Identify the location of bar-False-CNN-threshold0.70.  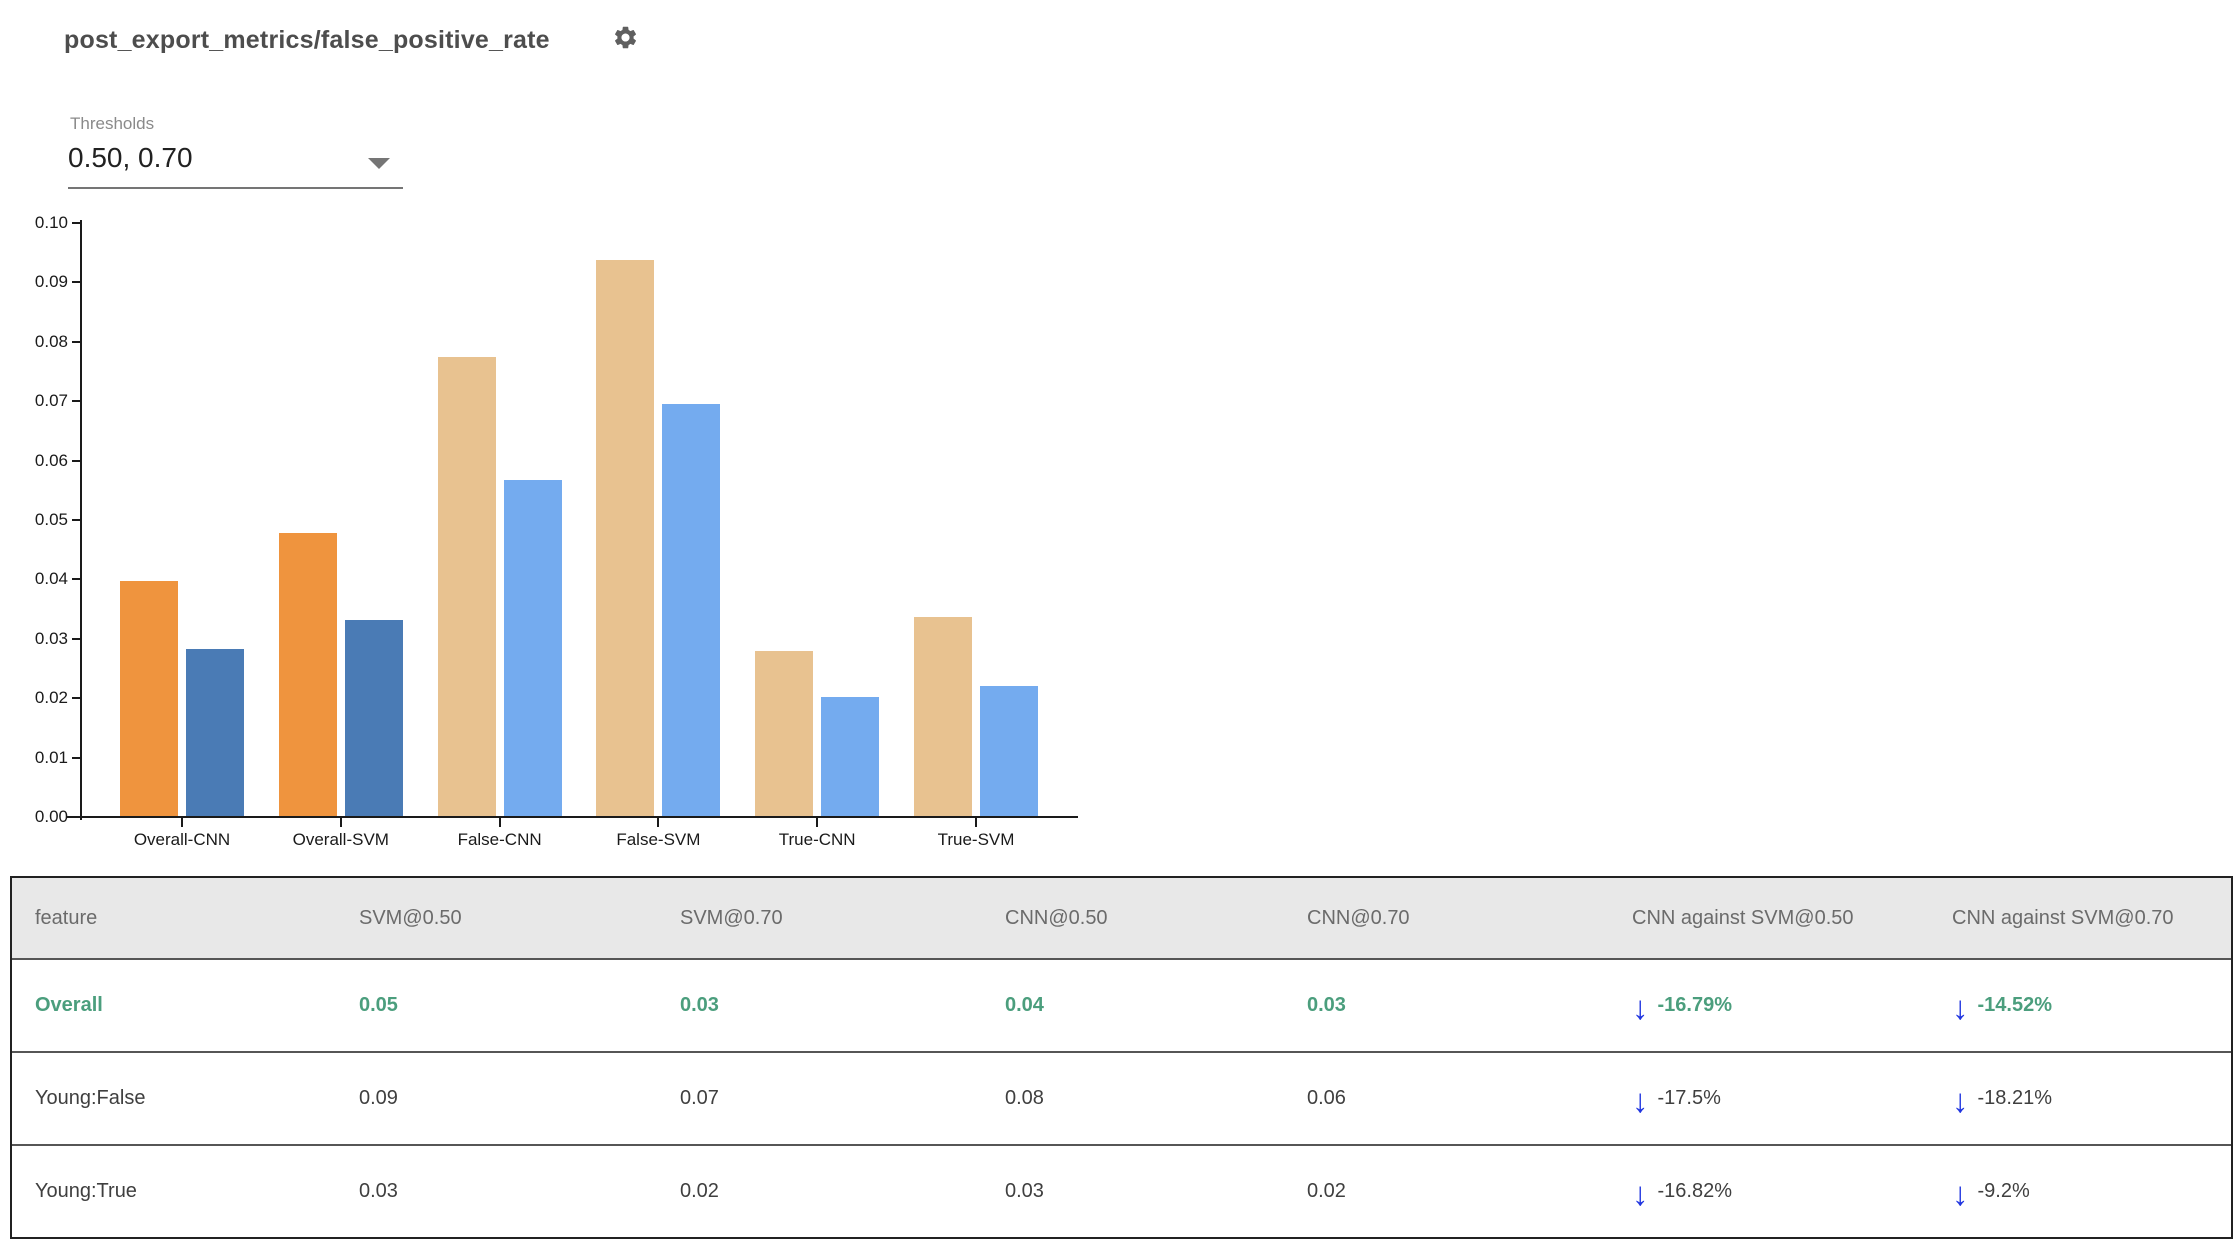
(532, 647).